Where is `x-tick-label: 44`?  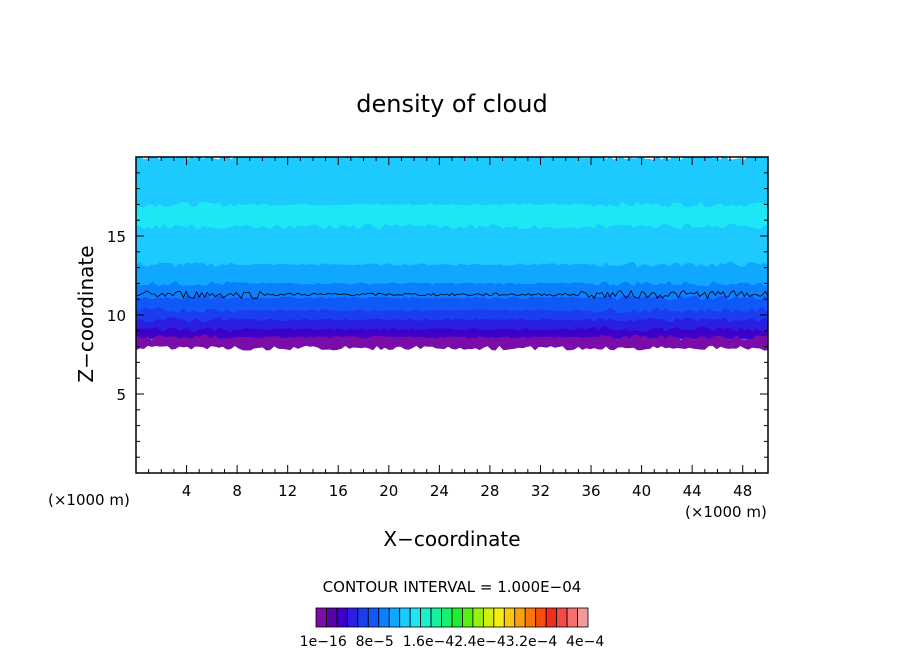 x-tick-label: 44 is located at coordinates (692, 491).